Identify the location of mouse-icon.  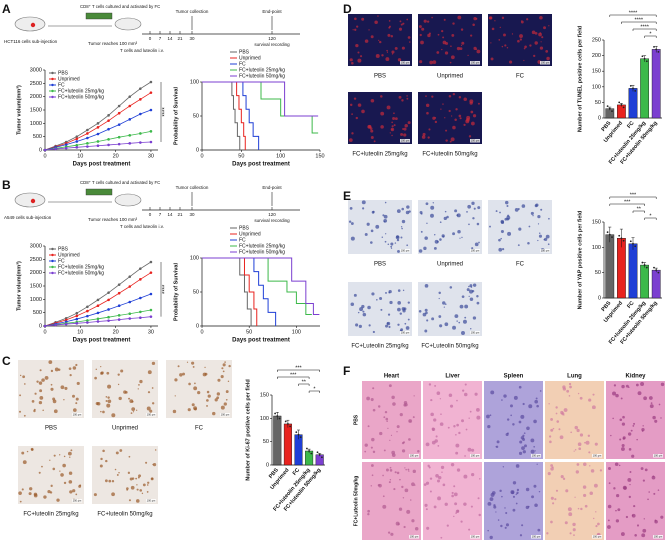
(128, 200).